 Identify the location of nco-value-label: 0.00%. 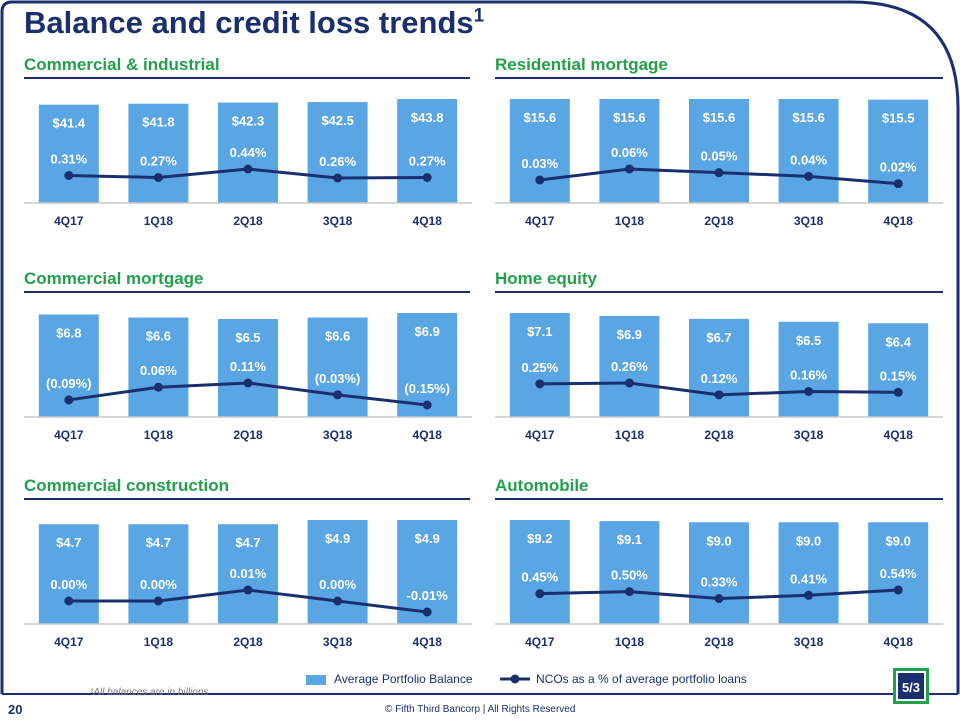
(68, 584).